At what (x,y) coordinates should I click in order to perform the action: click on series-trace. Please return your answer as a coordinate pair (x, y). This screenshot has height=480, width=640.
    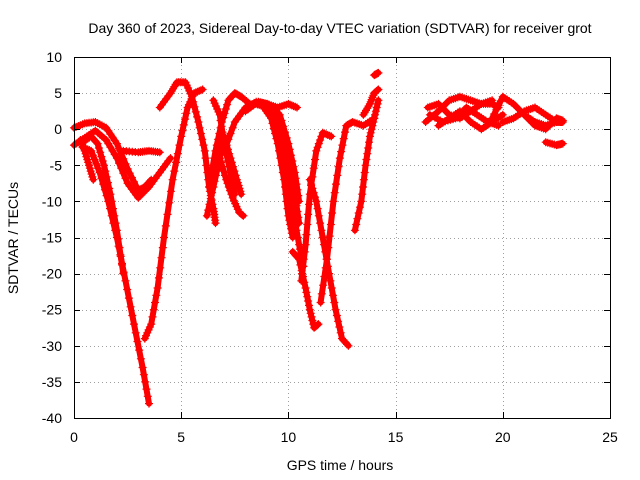
    Looking at the image, I should click on (173, 214).